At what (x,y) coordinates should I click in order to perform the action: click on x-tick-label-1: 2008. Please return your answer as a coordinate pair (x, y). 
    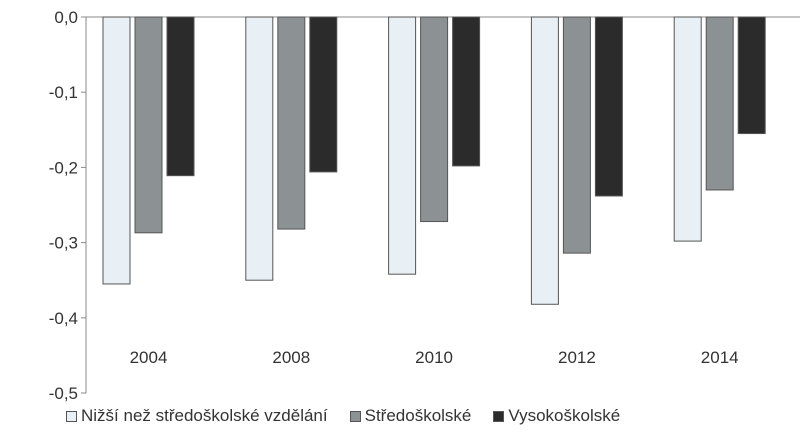
    Looking at the image, I should click on (291, 357).